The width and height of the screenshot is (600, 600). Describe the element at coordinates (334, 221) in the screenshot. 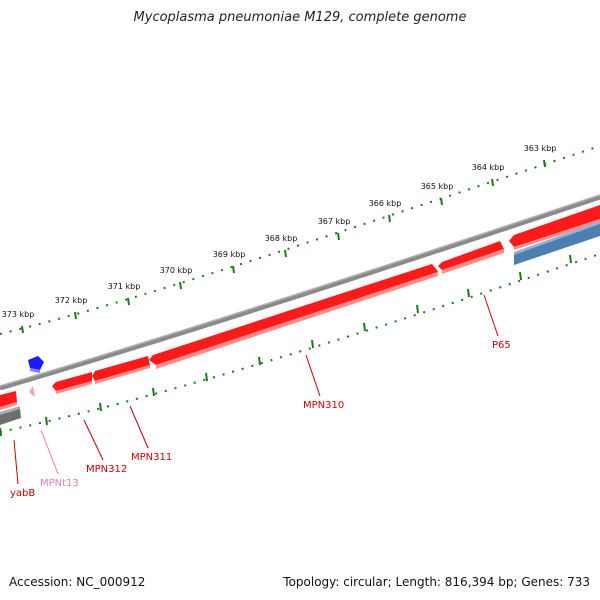

I see `kbp-label: 367 kbp` at that location.